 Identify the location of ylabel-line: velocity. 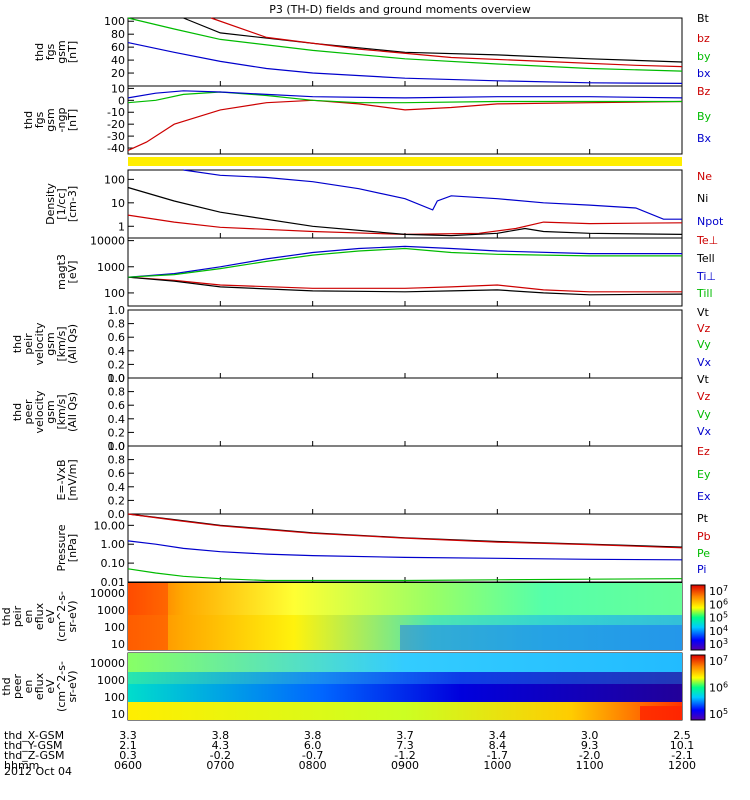
(39, 411).